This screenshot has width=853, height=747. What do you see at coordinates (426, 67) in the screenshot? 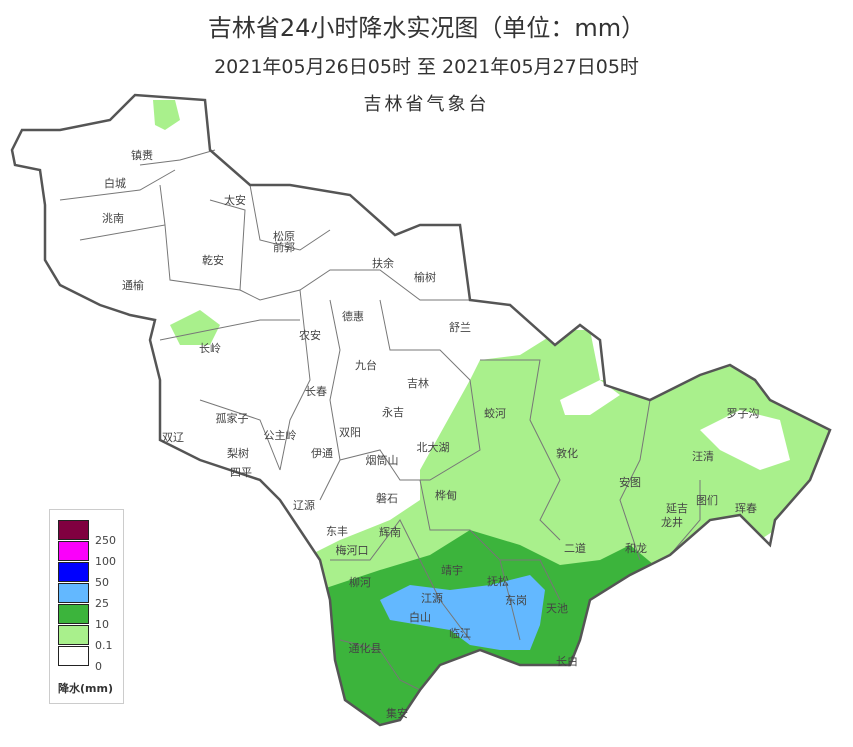
I see `time-range: 2021年05月26日05时 至 2021年05月27日05时` at bounding box center [426, 67].